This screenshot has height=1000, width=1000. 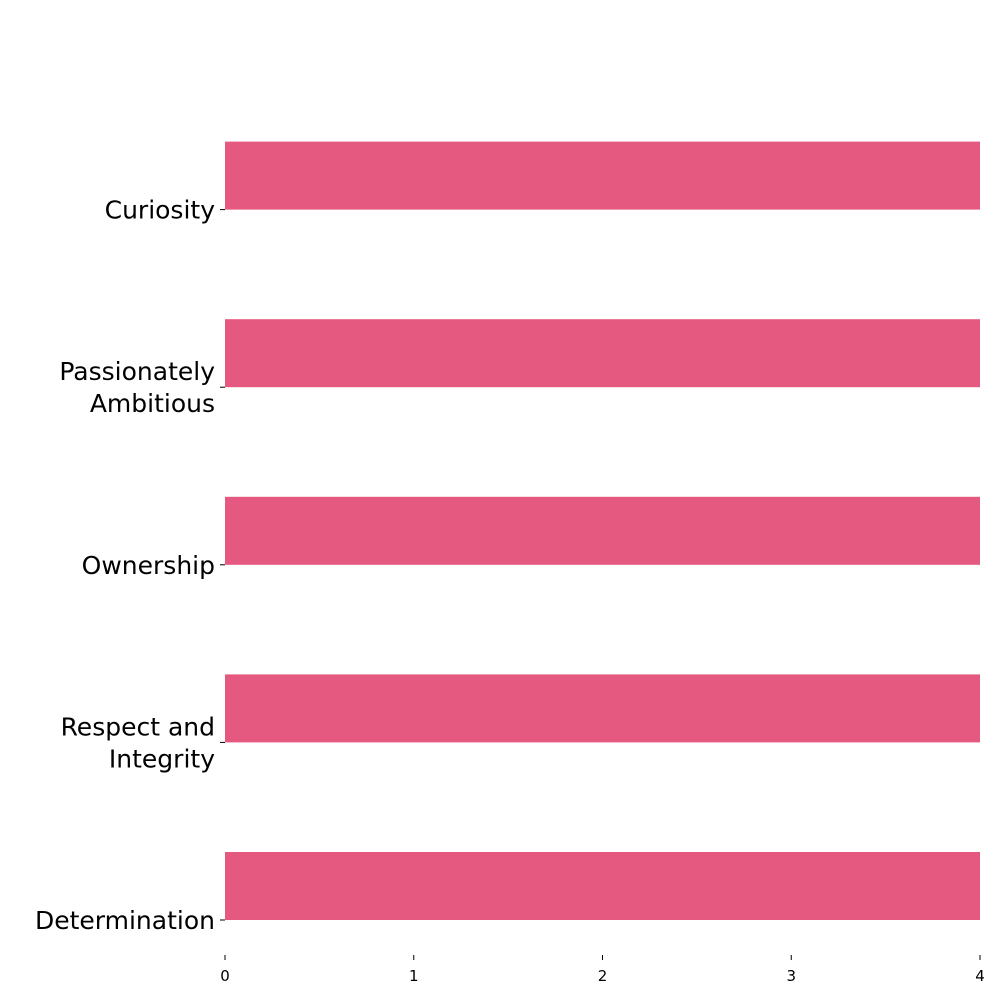 I want to click on bar-ownership, so click(x=602, y=530).